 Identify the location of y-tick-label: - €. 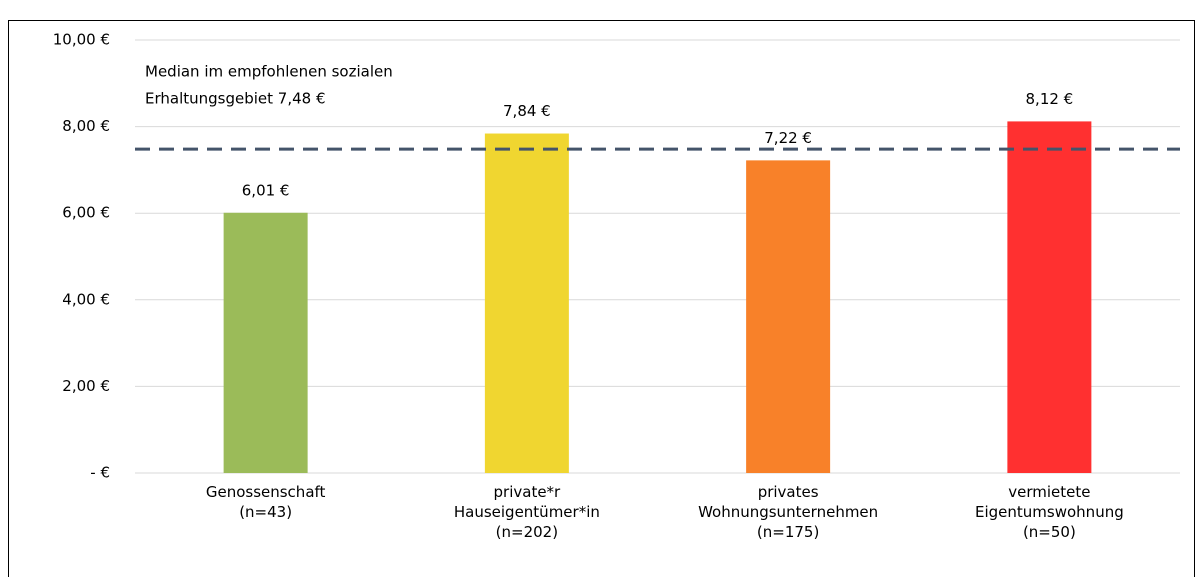
(100, 473).